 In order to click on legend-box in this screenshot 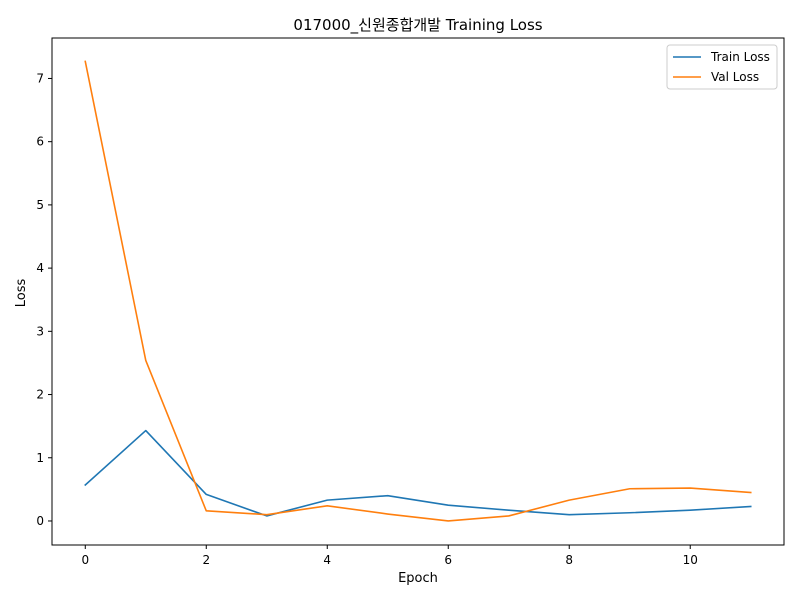, I will do `click(722, 67)`.